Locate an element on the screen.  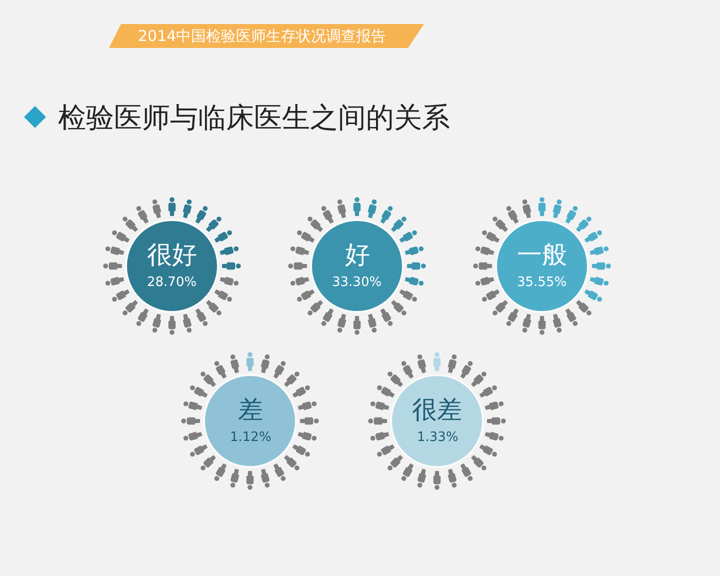
data-label: 35.55% is located at coordinates (542, 282).